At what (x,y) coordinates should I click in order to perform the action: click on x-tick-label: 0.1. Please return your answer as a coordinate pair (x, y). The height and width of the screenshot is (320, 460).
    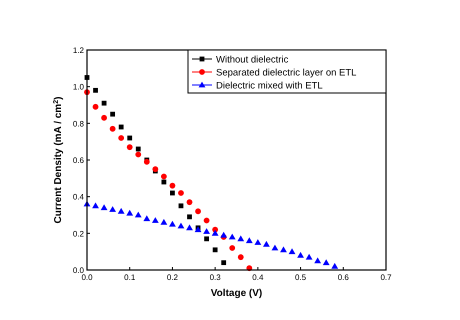
    Looking at the image, I should click on (130, 277).